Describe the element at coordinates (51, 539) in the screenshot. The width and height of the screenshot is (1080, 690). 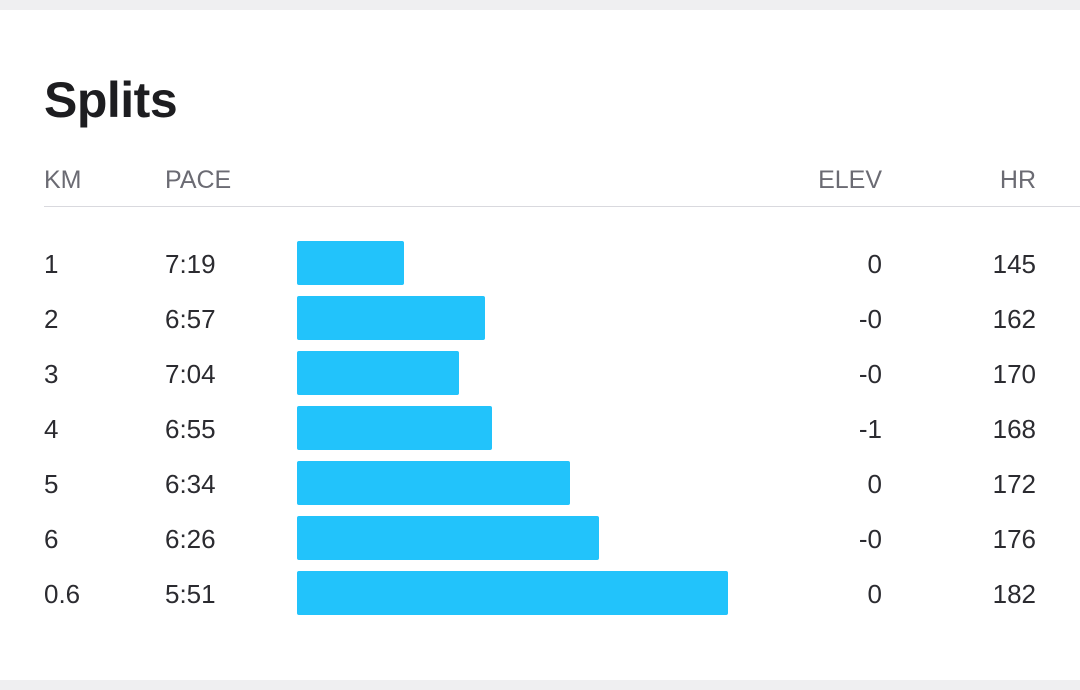
I see `split-km: 6` at that location.